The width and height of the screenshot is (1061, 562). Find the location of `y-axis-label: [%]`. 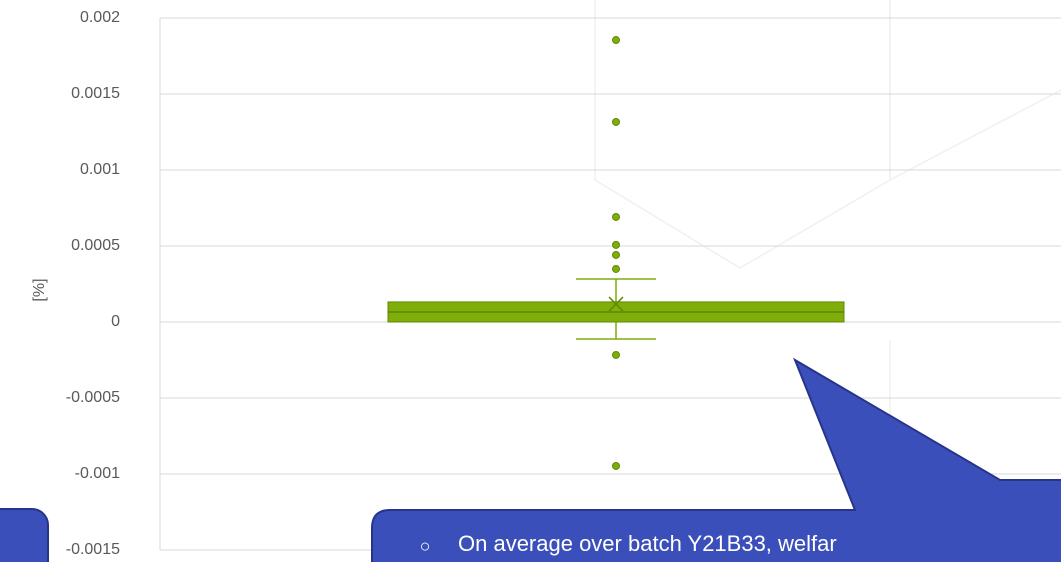

y-axis-label: [%] is located at coordinates (39, 289).